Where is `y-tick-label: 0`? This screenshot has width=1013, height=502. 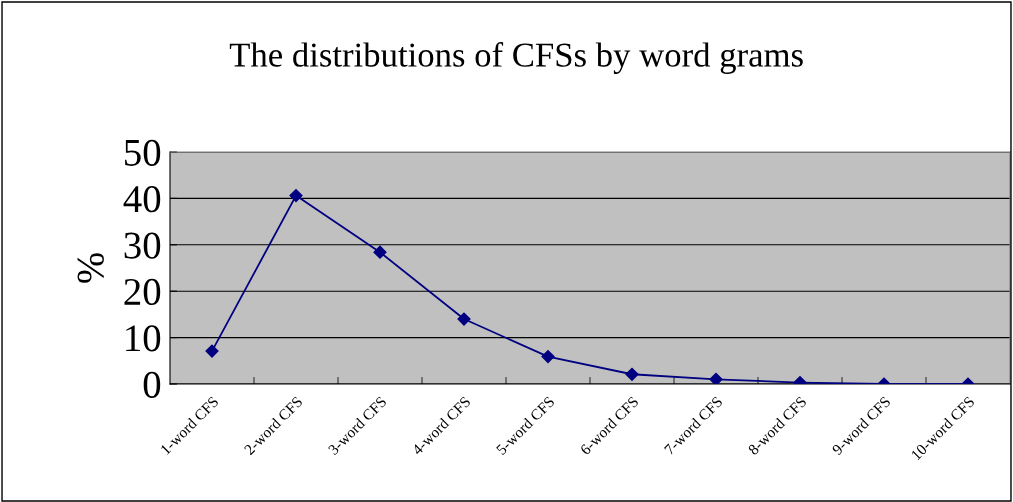 y-tick-label: 0 is located at coordinates (152, 384).